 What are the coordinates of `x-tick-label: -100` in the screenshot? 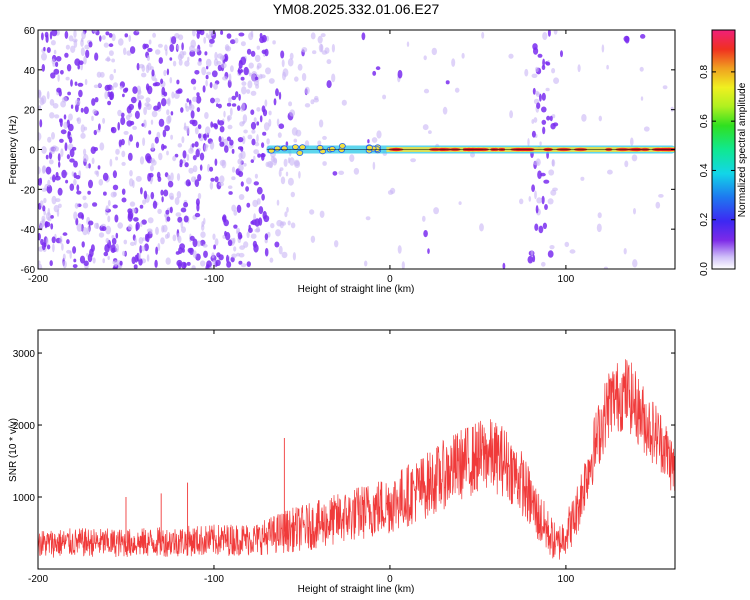 It's located at (214, 279).